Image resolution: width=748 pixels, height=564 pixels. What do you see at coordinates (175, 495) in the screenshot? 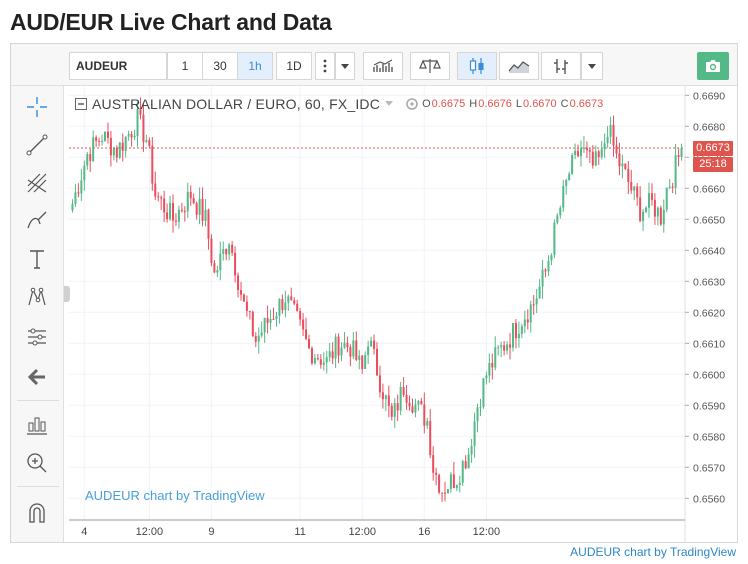
I see `tradingview-watermark: AUDEUR chart by TradingView` at bounding box center [175, 495].